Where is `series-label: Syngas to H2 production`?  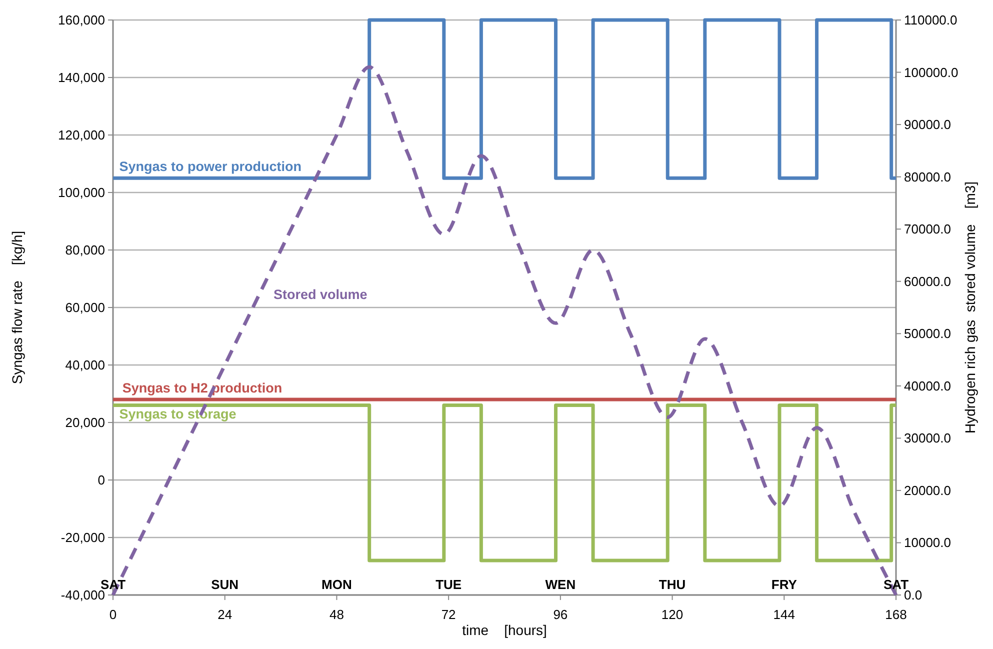 series-label: Syngas to H2 production is located at coordinates (202, 388).